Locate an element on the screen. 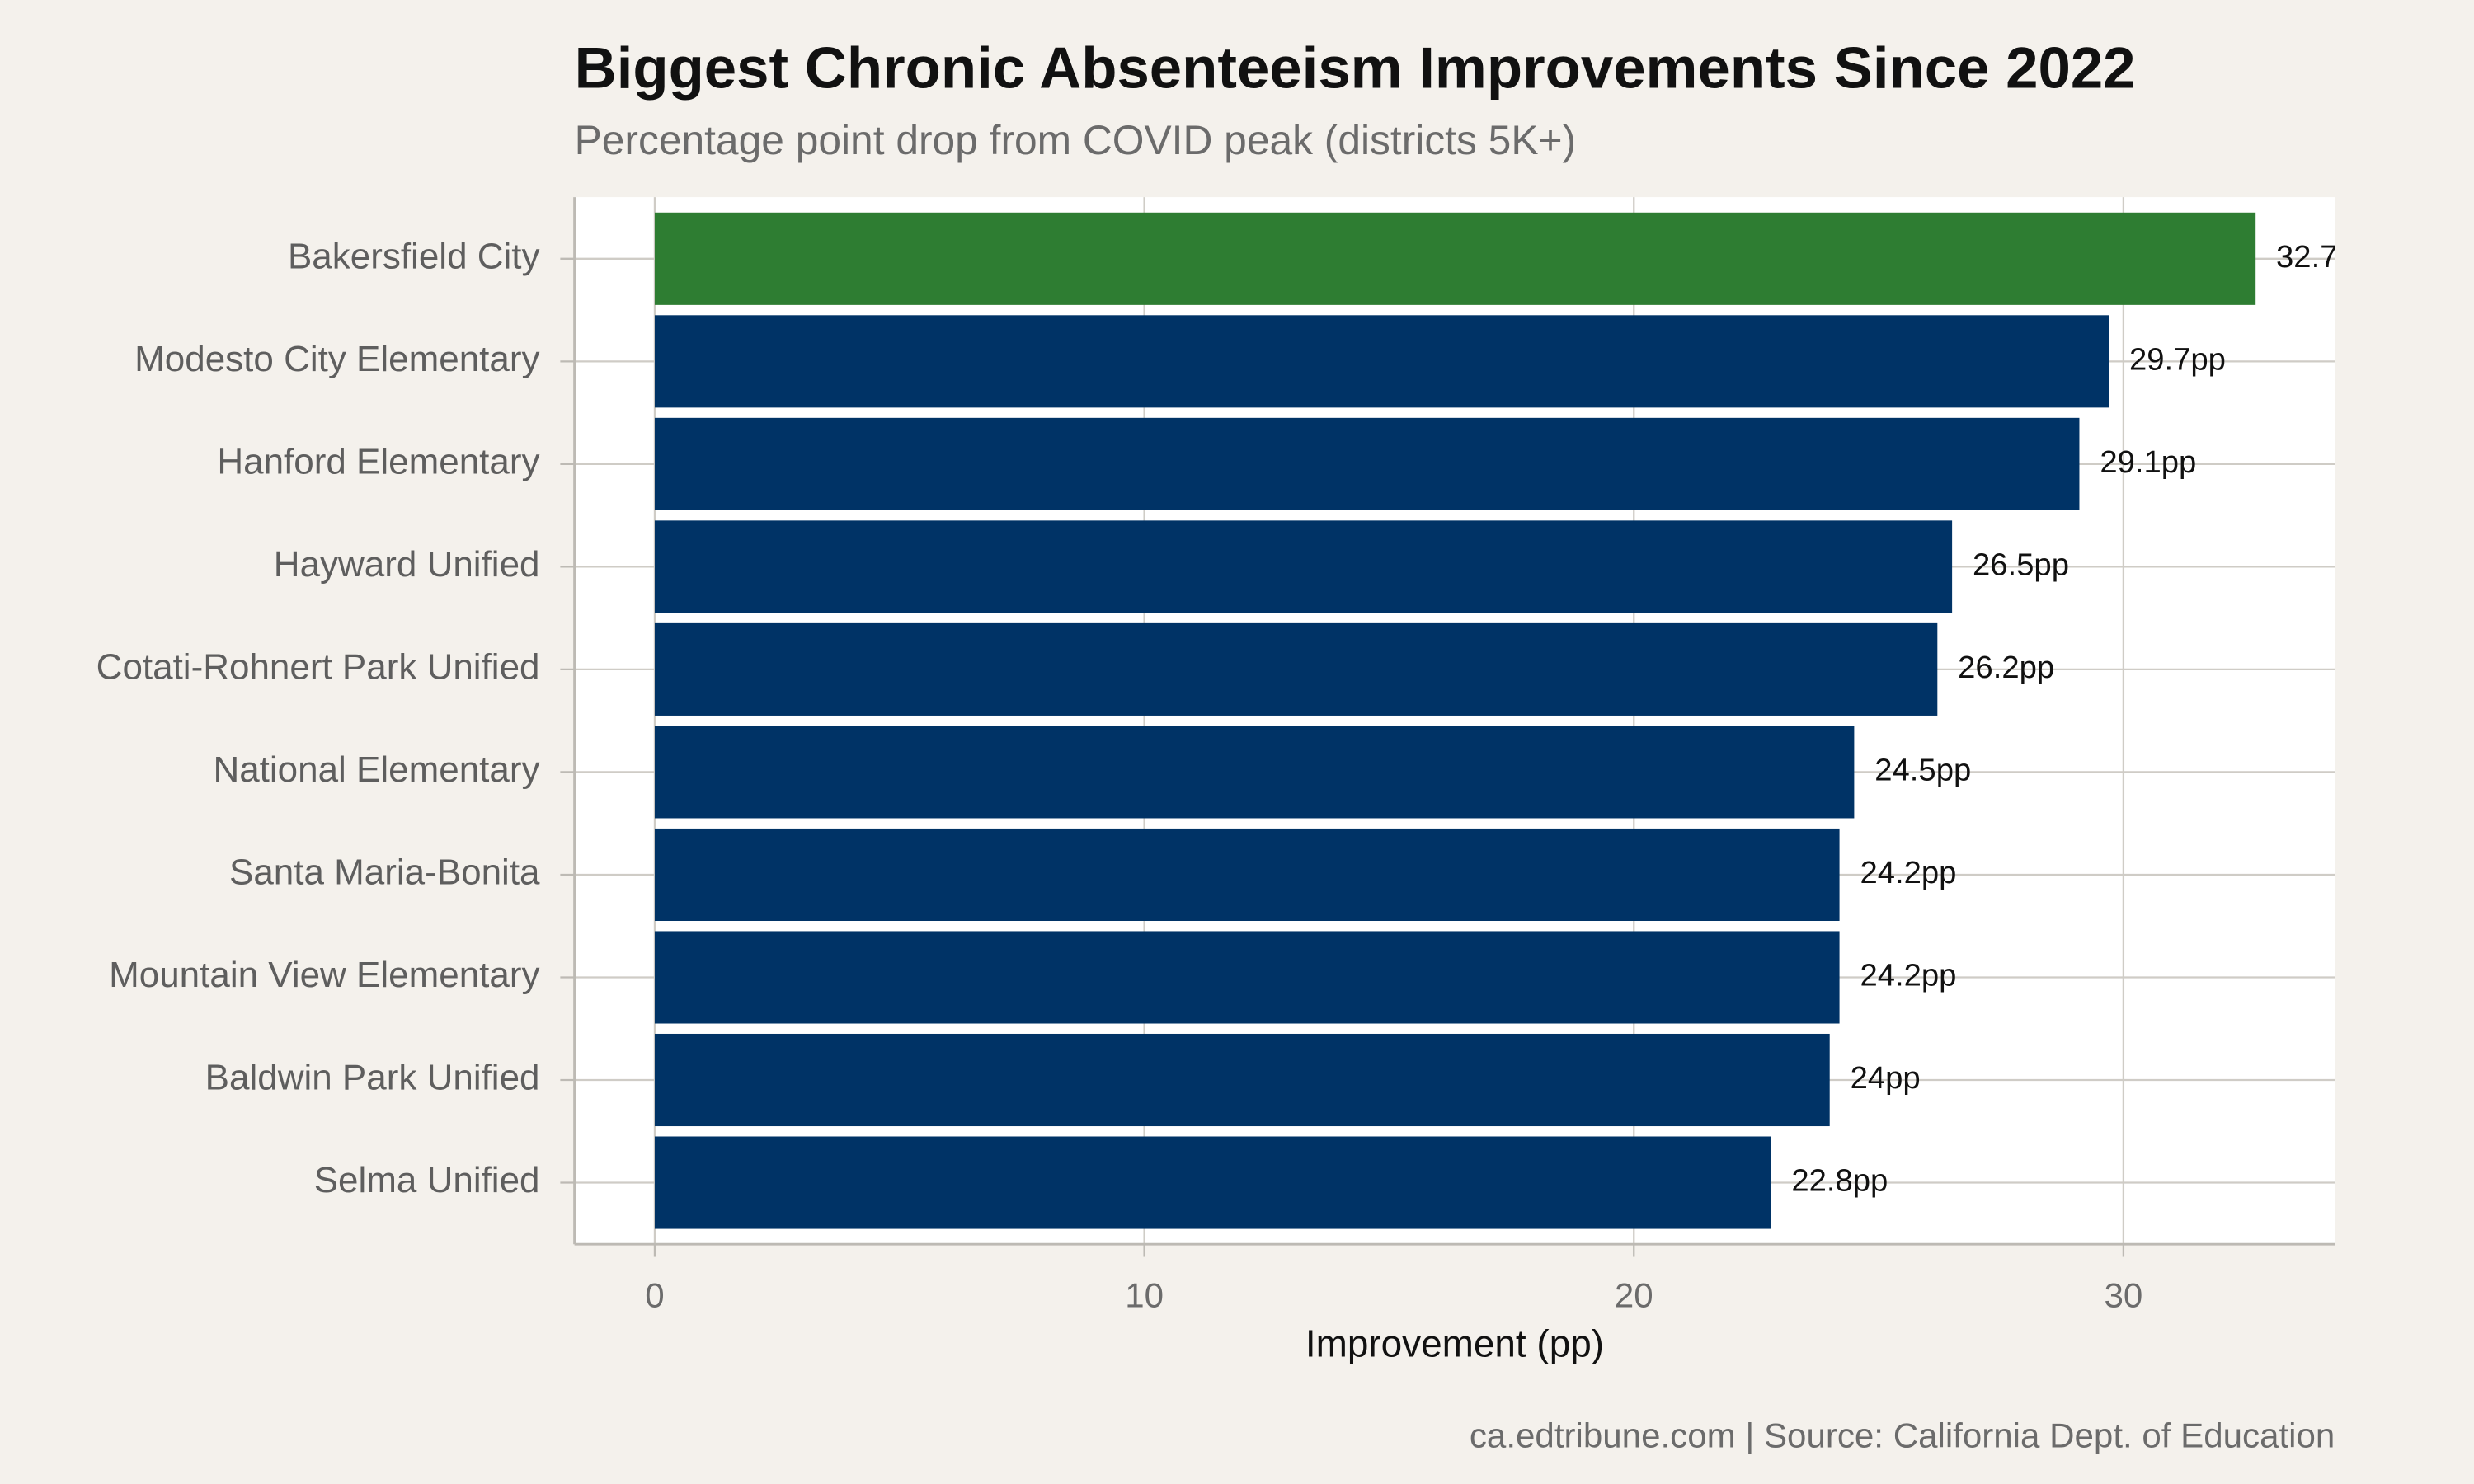  value-label: 32.7pp is located at coordinates (2324, 257).